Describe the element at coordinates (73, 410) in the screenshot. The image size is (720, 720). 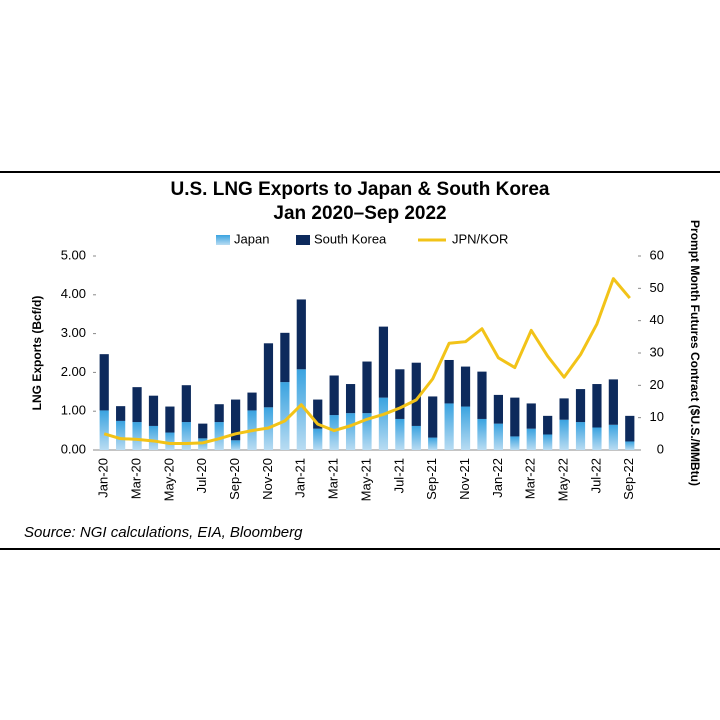
I see `y-tick-label: 1.00` at that location.